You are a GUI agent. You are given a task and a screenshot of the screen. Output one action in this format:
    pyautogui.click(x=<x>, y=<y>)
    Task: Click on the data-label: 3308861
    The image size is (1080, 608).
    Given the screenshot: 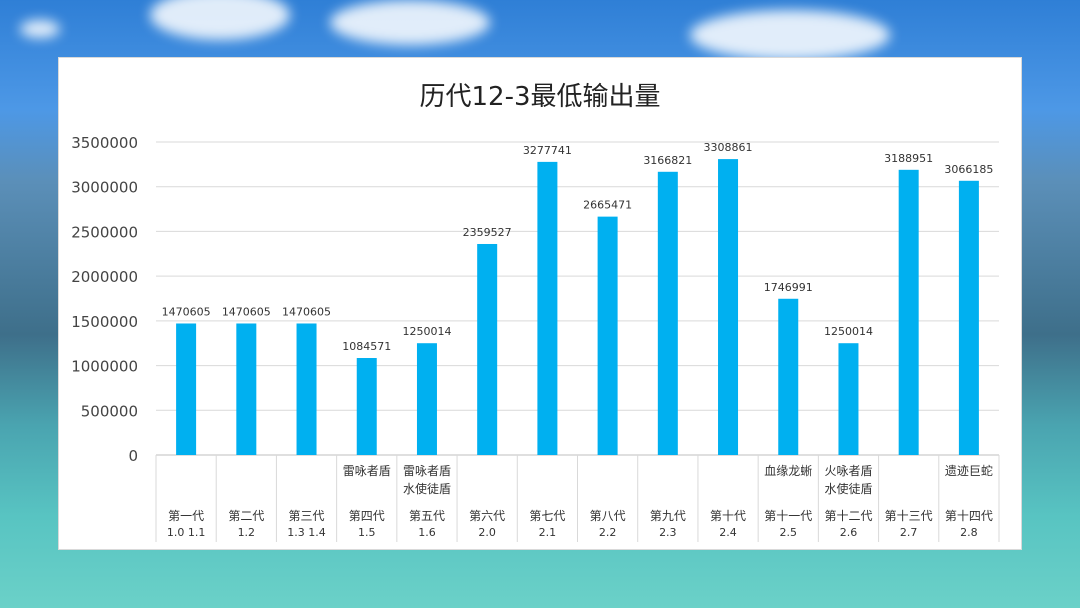 What is the action you would take?
    pyautogui.click(x=728, y=147)
    